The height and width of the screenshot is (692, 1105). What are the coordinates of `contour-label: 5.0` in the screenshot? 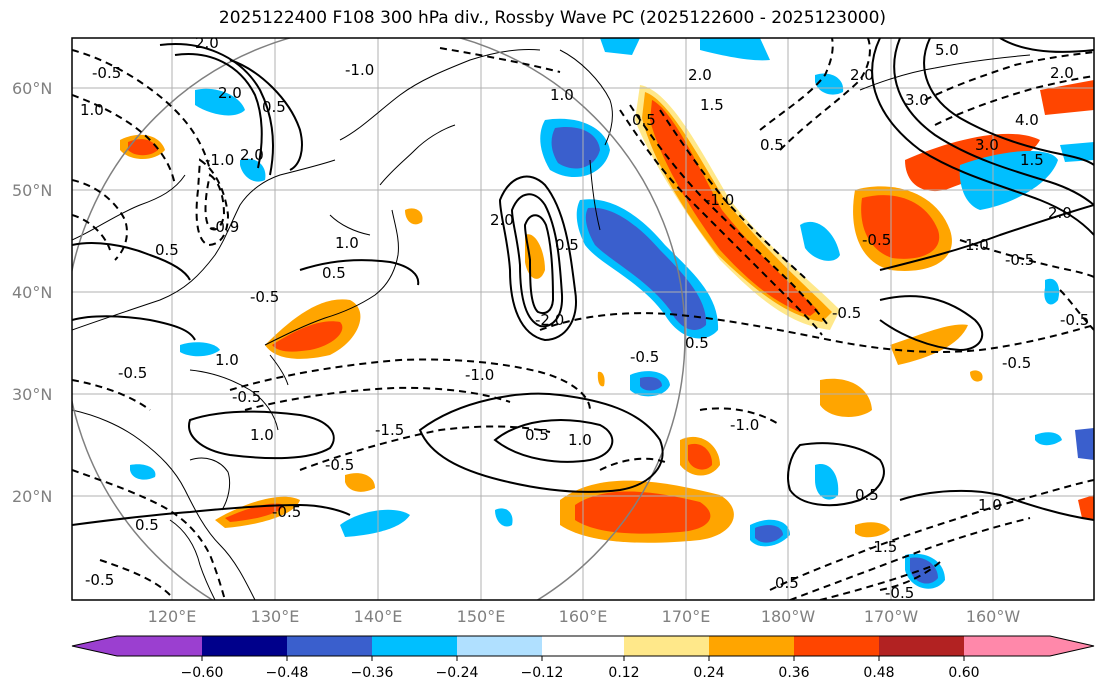 It's located at (947, 50).